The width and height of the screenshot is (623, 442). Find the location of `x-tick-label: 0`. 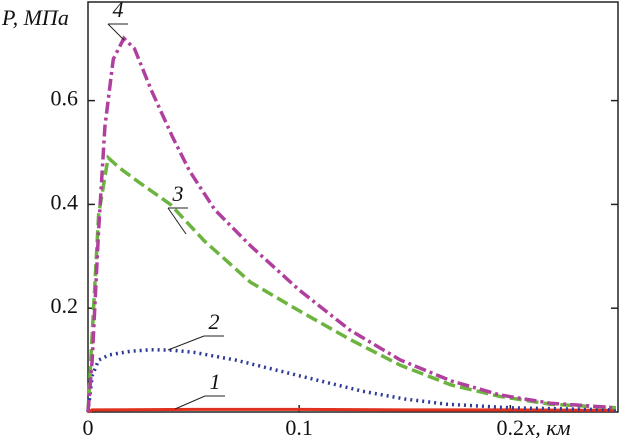

x-tick-label: 0 is located at coordinates (88, 427).